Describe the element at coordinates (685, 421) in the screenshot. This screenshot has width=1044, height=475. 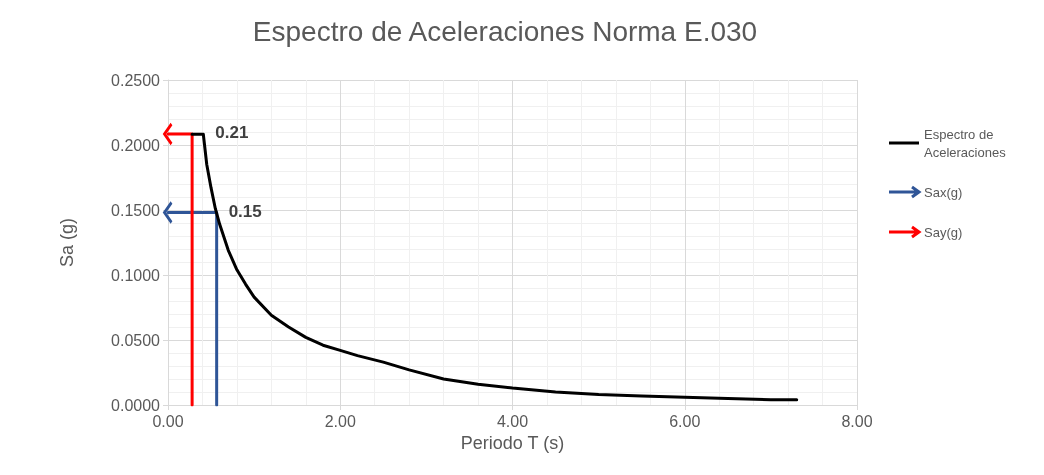
I see `x-tick-label: 6.00` at that location.